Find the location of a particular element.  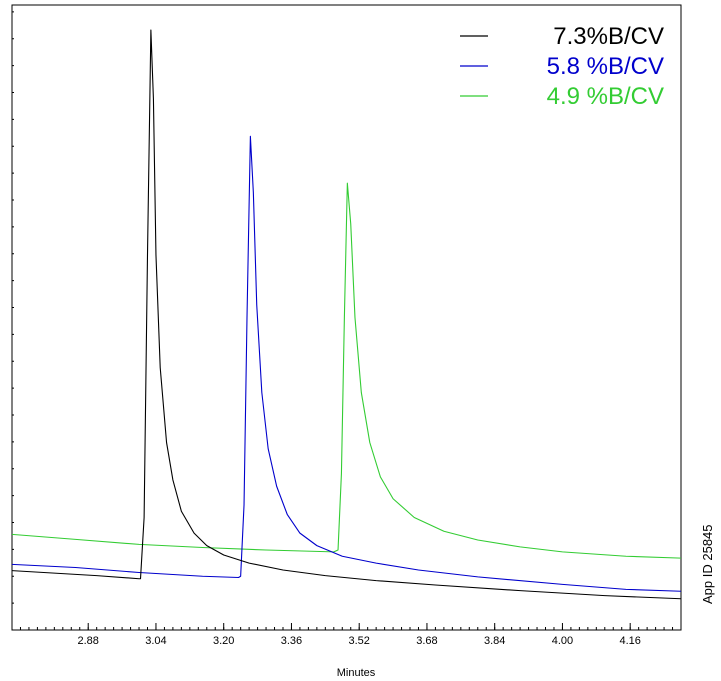

x-tick-label: 3.52 is located at coordinates (358, 641).